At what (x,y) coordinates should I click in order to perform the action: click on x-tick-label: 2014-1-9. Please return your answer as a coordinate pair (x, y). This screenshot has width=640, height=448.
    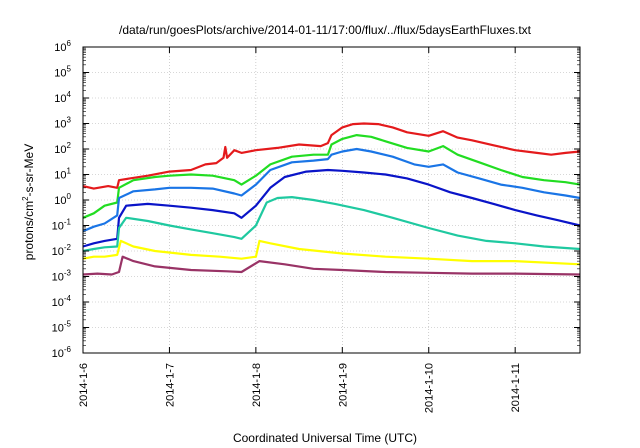
    Looking at the image, I should click on (343, 385).